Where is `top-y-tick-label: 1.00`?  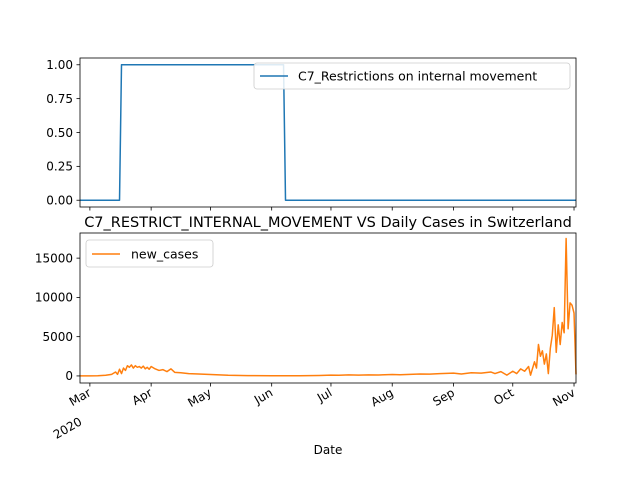
top-y-tick-label: 1.00 is located at coordinates (59, 65).